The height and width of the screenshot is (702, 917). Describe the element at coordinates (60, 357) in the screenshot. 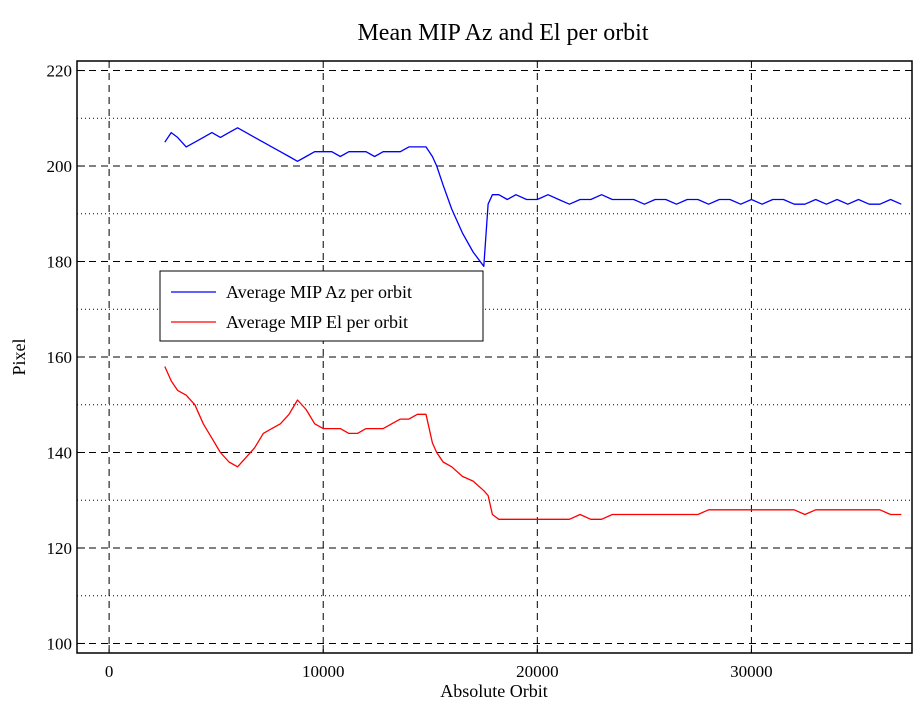

I see `y-tick-label-3: 160` at that location.